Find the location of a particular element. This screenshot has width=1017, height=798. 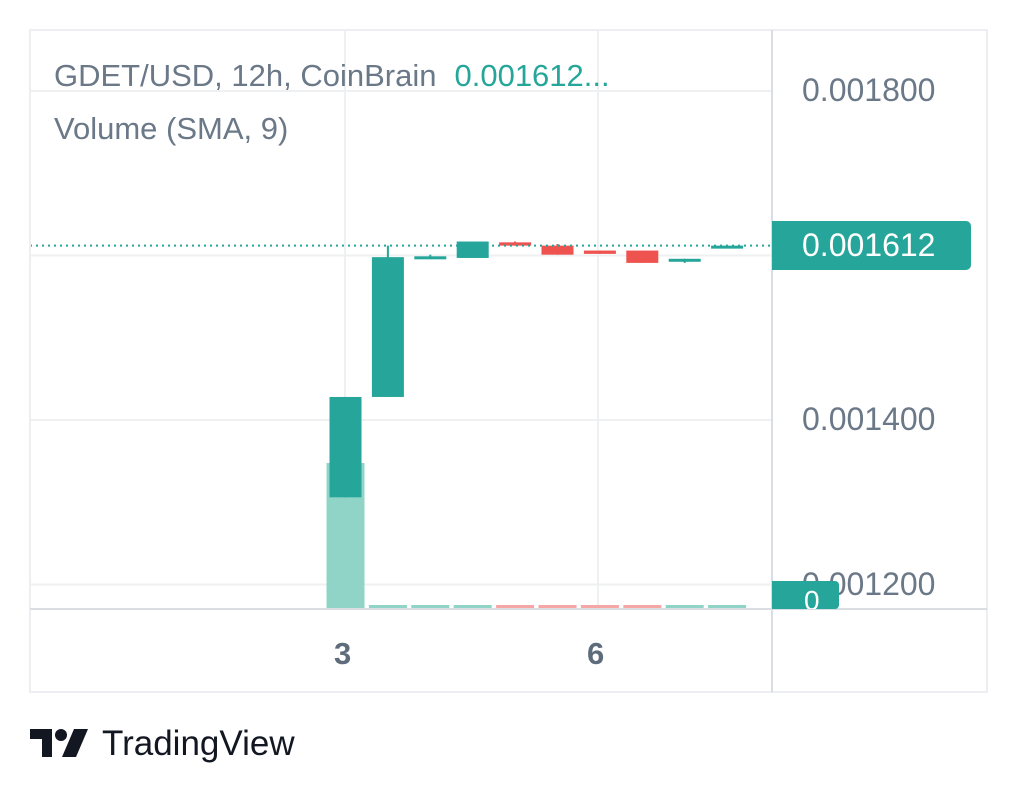

candlesticks is located at coordinates (536, 369).